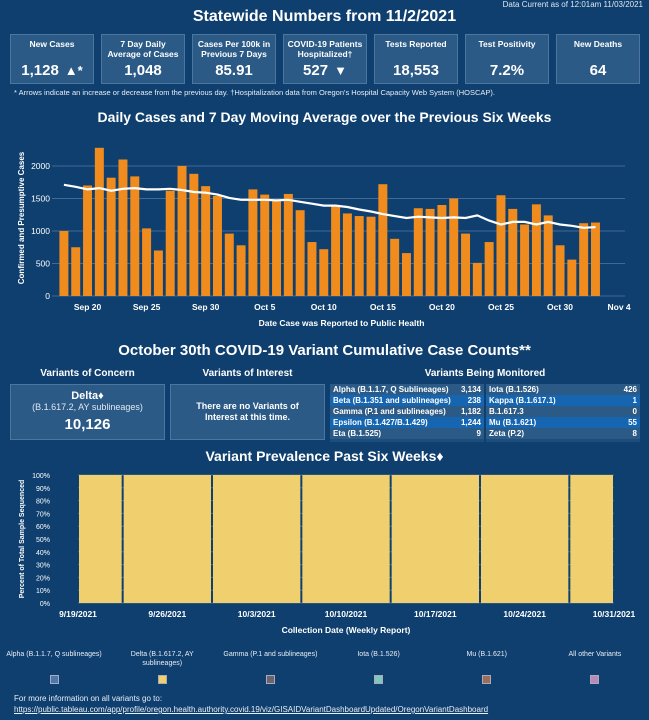 The image size is (649, 720). I want to click on table-row: Beta (B.1.351 and sublineages) 238, so click(407, 400).